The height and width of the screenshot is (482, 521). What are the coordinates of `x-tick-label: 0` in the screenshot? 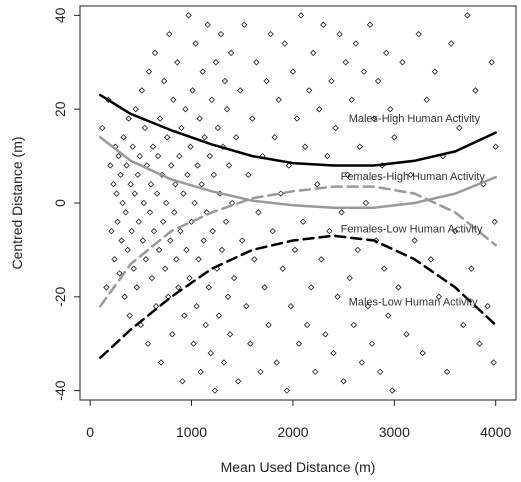 It's located at (90, 432).